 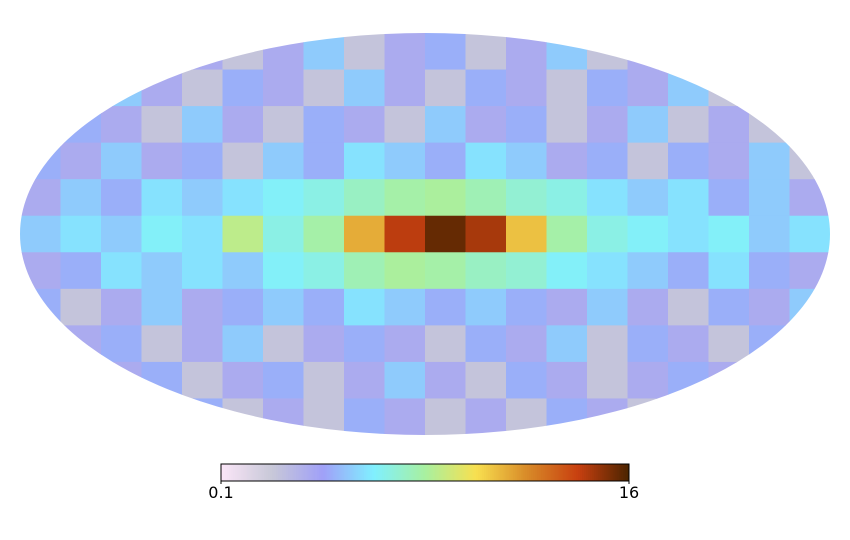 I want to click on colorbar: 0.1 16, so click(x=423, y=482).